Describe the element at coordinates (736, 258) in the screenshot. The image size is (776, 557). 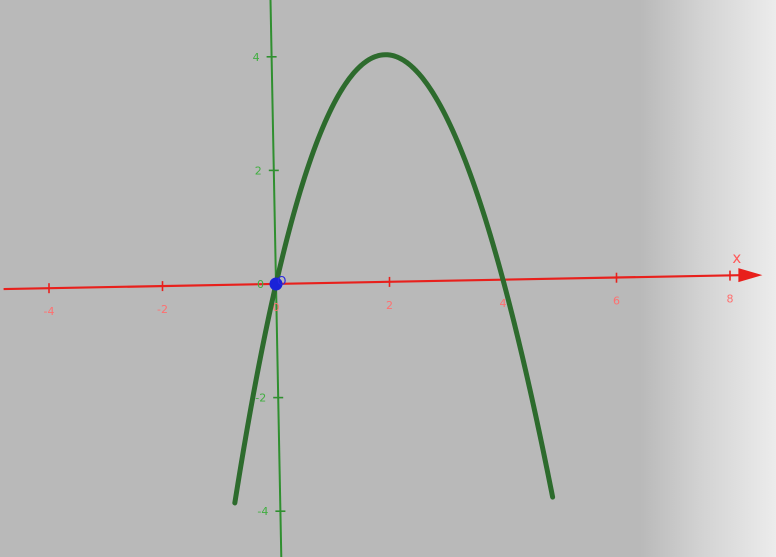
I see `x-axis-name: x` at that location.